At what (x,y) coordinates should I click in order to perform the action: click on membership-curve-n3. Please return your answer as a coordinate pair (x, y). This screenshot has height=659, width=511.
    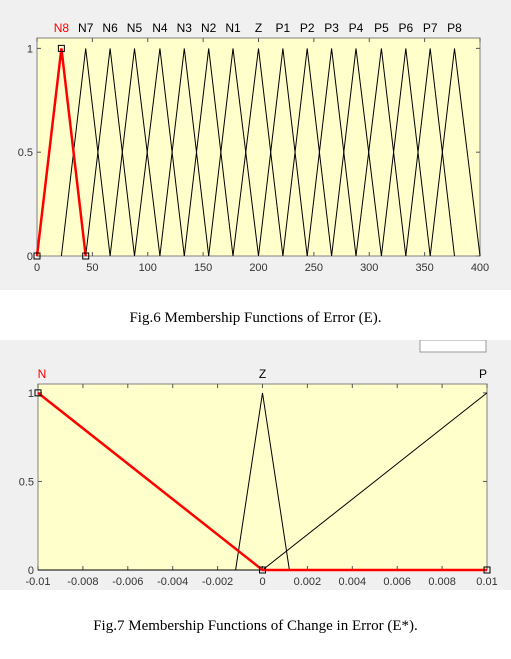
    Looking at the image, I should click on (184, 152).